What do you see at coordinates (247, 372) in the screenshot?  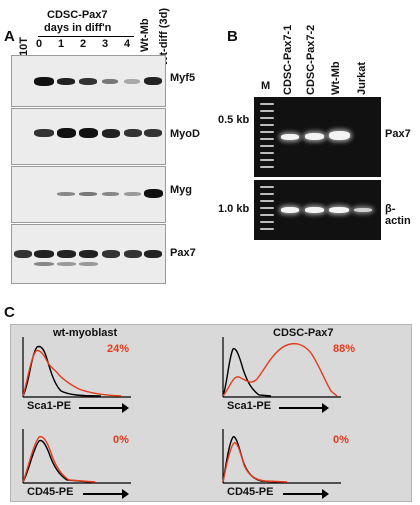 I see `histogram-control-sca-cdsc` at bounding box center [247, 372].